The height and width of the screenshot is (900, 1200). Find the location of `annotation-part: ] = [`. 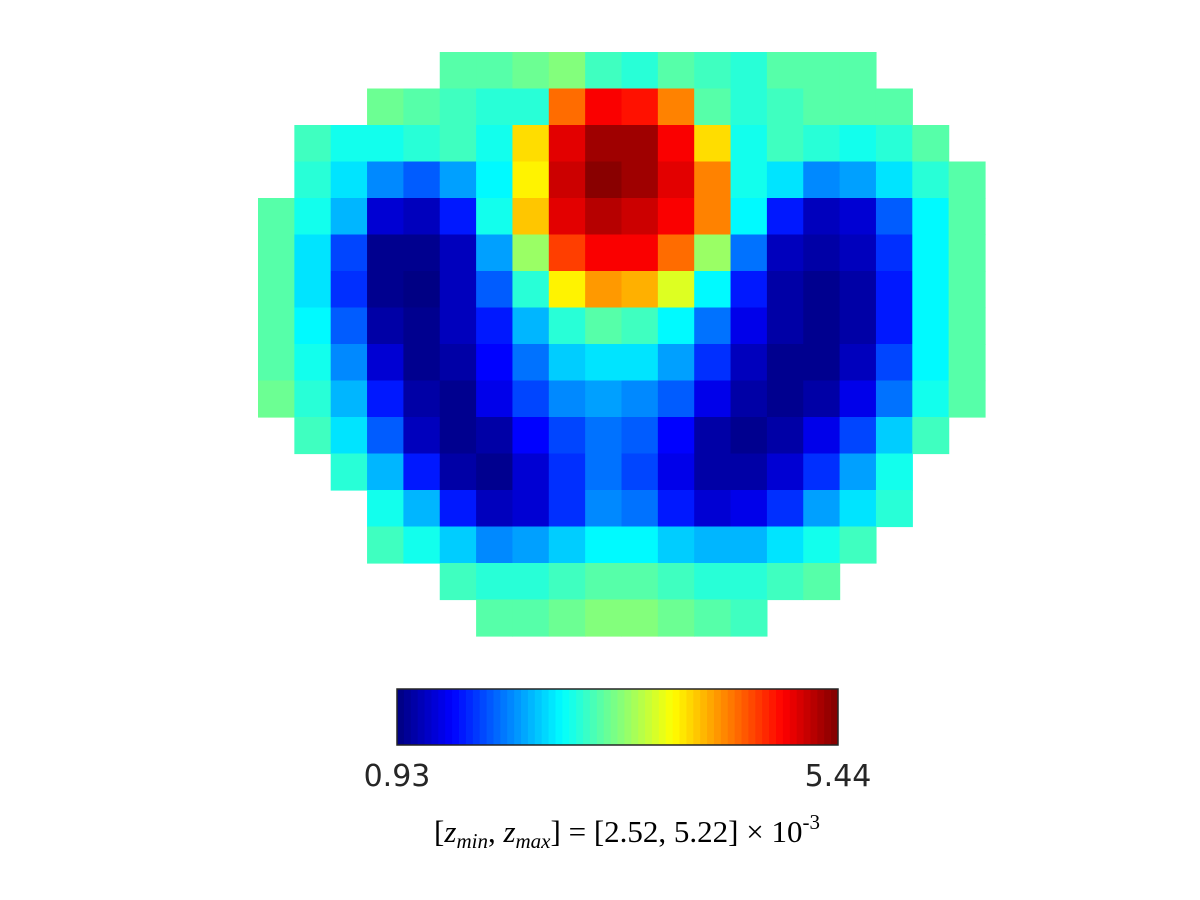

annotation-part: ] = [ is located at coordinates (578, 831).